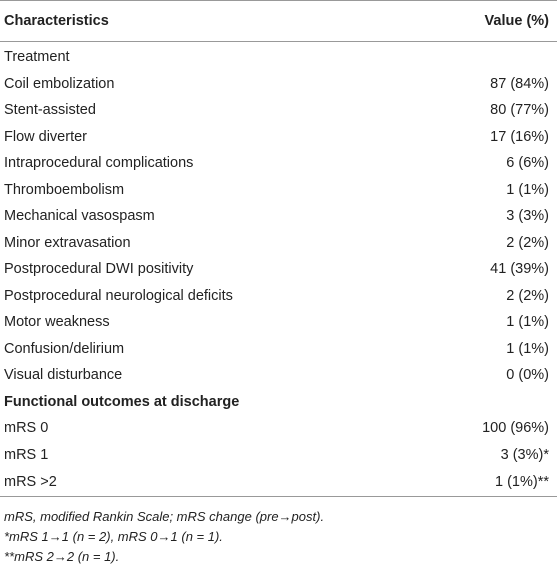 The height and width of the screenshot is (578, 557). Describe the element at coordinates (26, 428) in the screenshot. I see `label-cell: mRS 0` at that location.